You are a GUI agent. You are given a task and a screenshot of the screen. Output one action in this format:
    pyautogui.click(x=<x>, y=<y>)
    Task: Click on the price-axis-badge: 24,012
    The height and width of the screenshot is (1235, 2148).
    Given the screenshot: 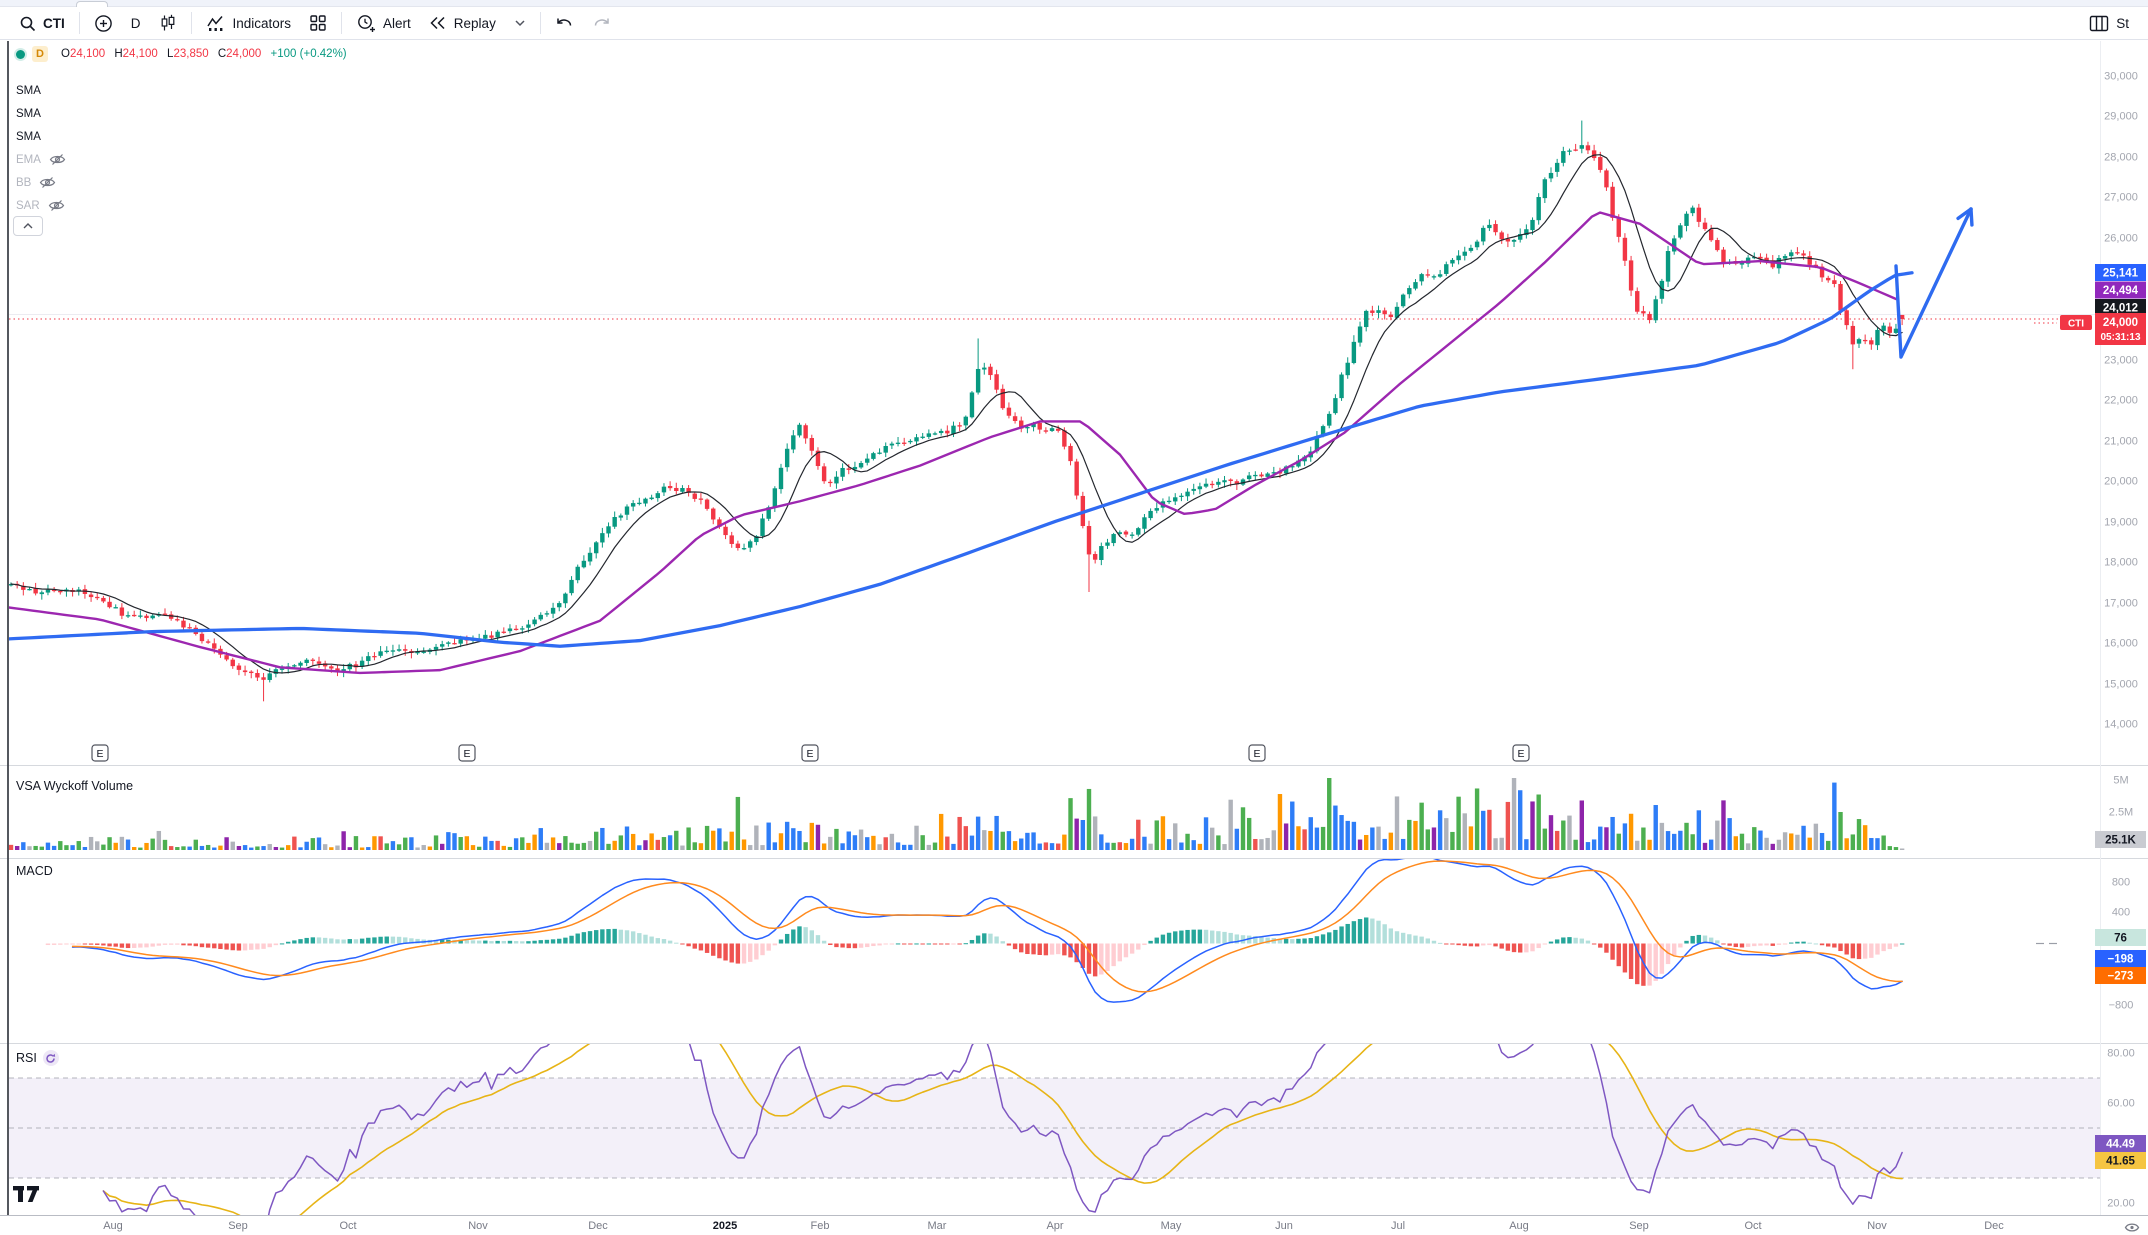 What is the action you would take?
    pyautogui.click(x=2120, y=307)
    